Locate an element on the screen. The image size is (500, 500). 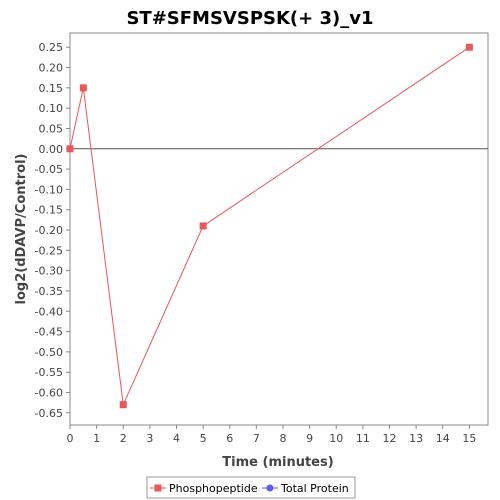
y-tick-label: -0.20 is located at coordinates (49, 230).